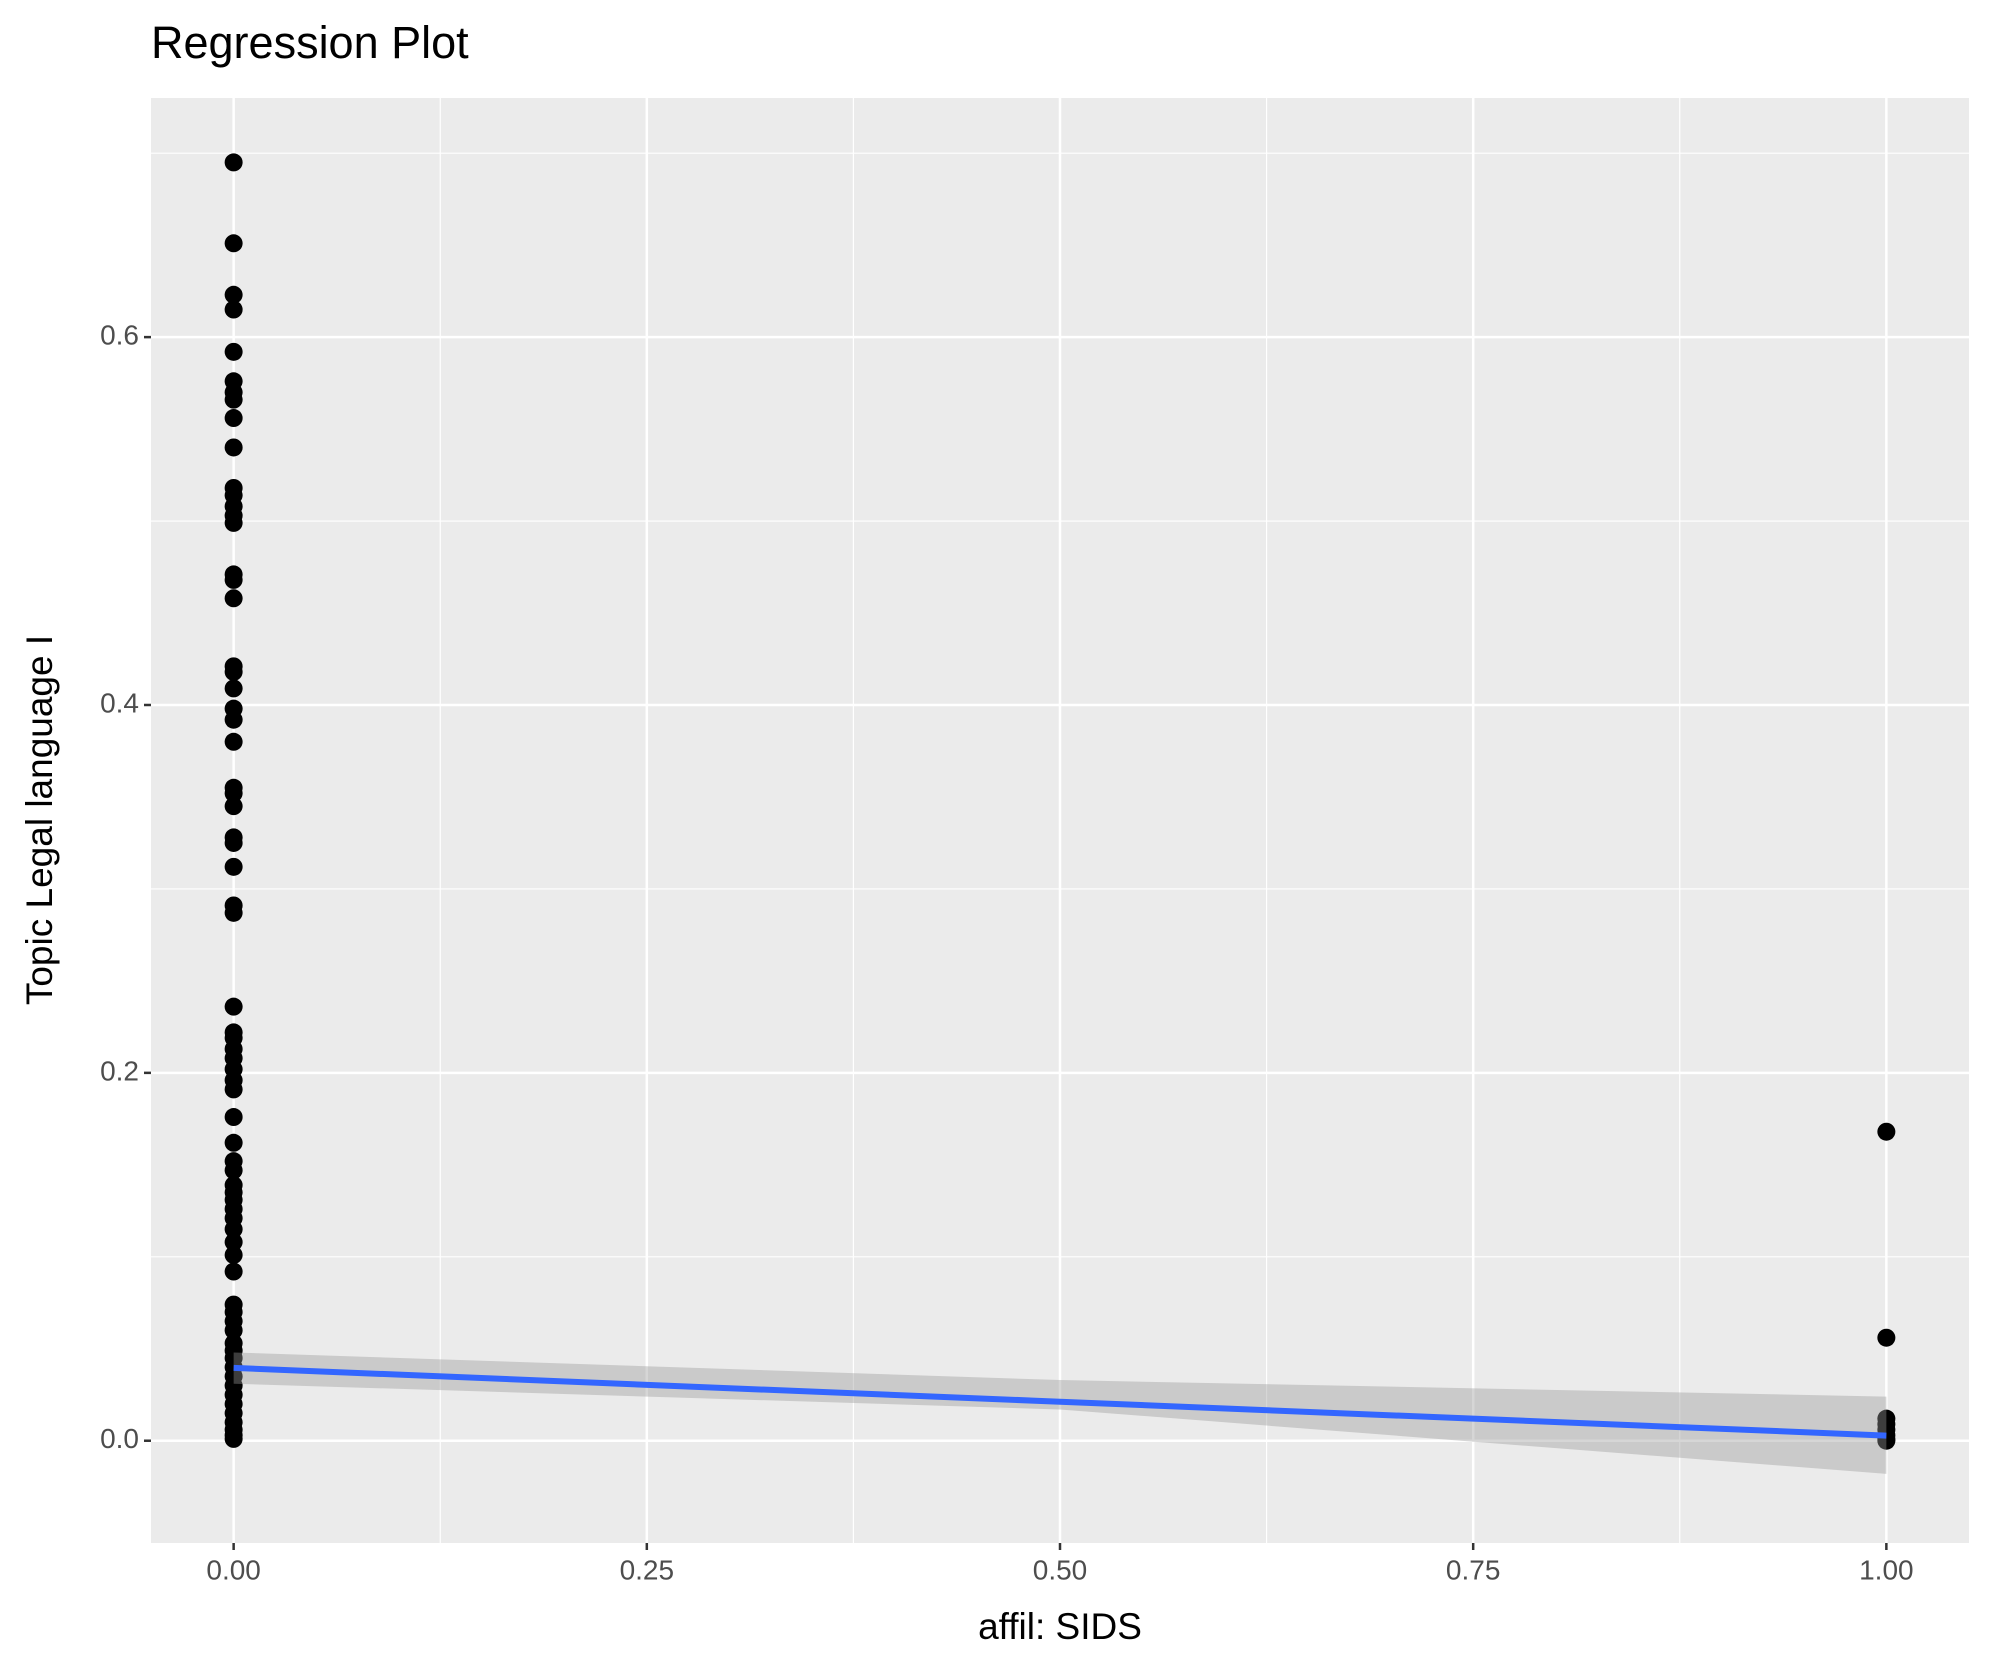 The width and height of the screenshot is (1990, 1665). Describe the element at coordinates (119, 335) in the screenshot. I see `y-tick-label: 0.6` at that location.